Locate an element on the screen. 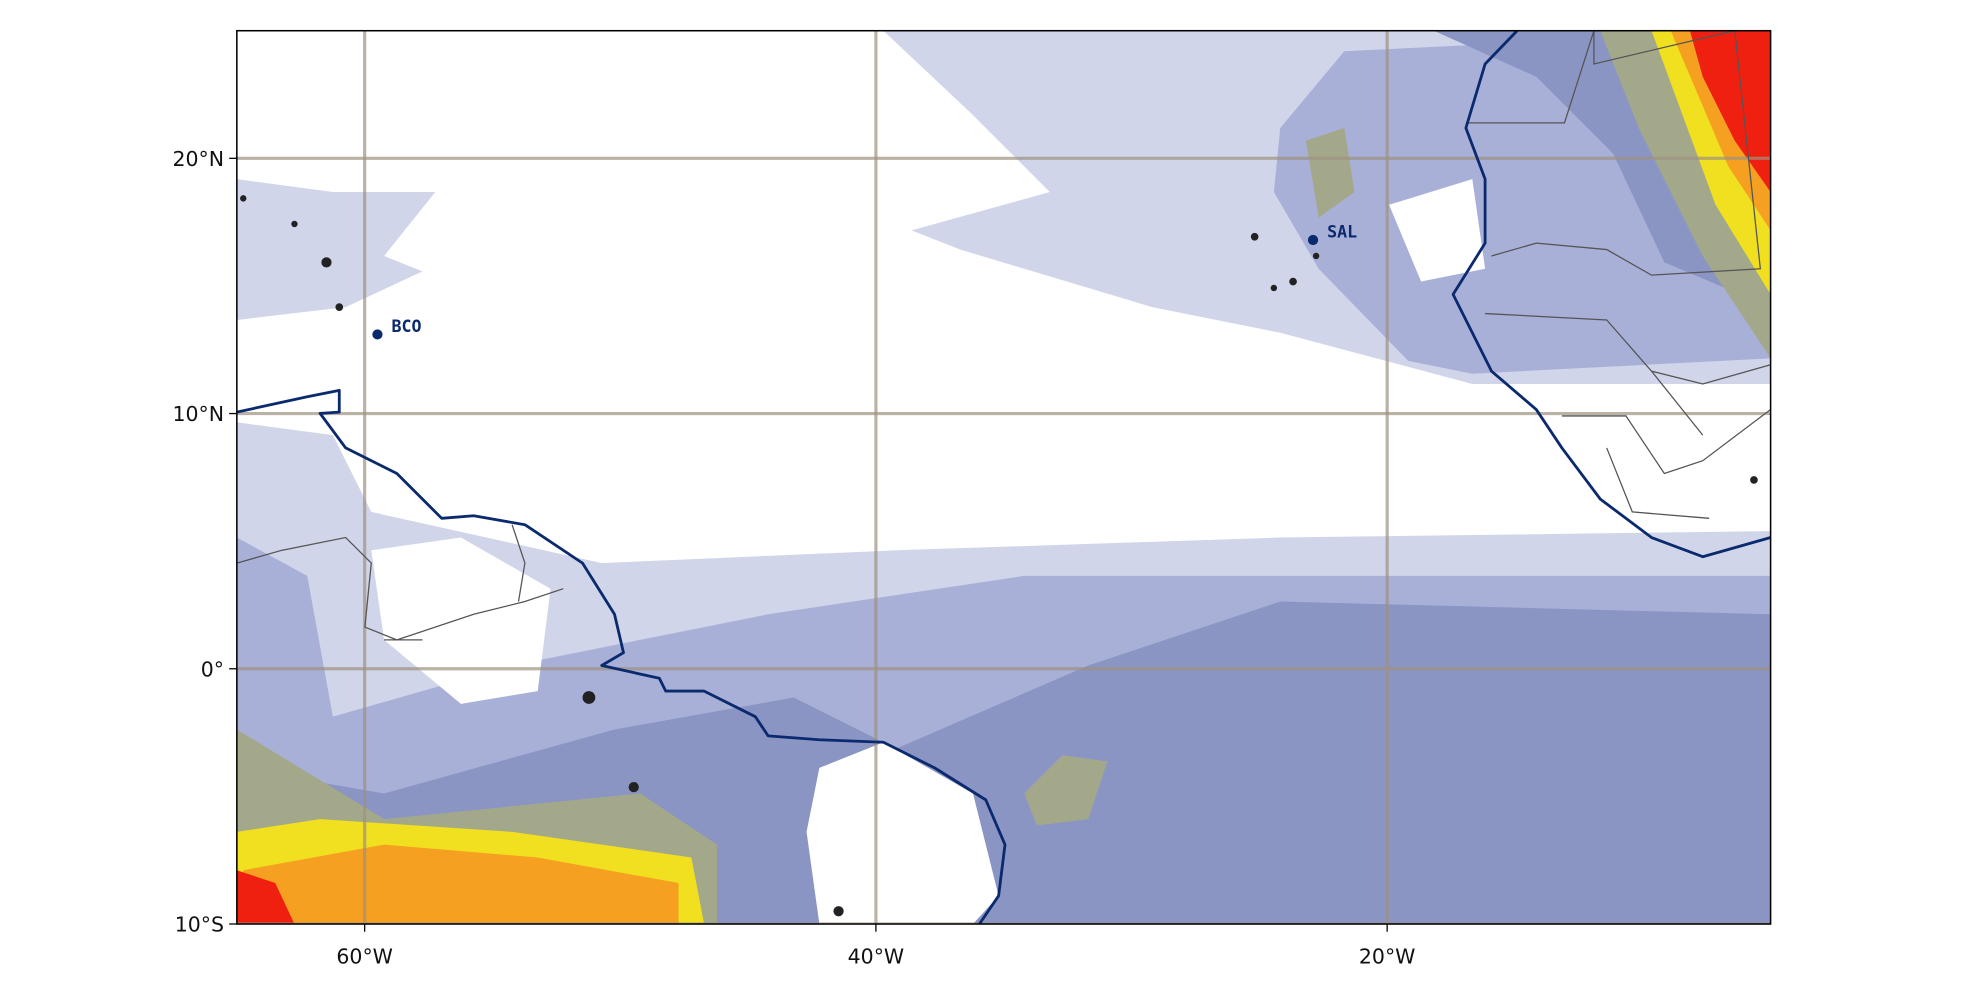 The image size is (1978, 988). x-tick-label: 40°W is located at coordinates (876, 957).